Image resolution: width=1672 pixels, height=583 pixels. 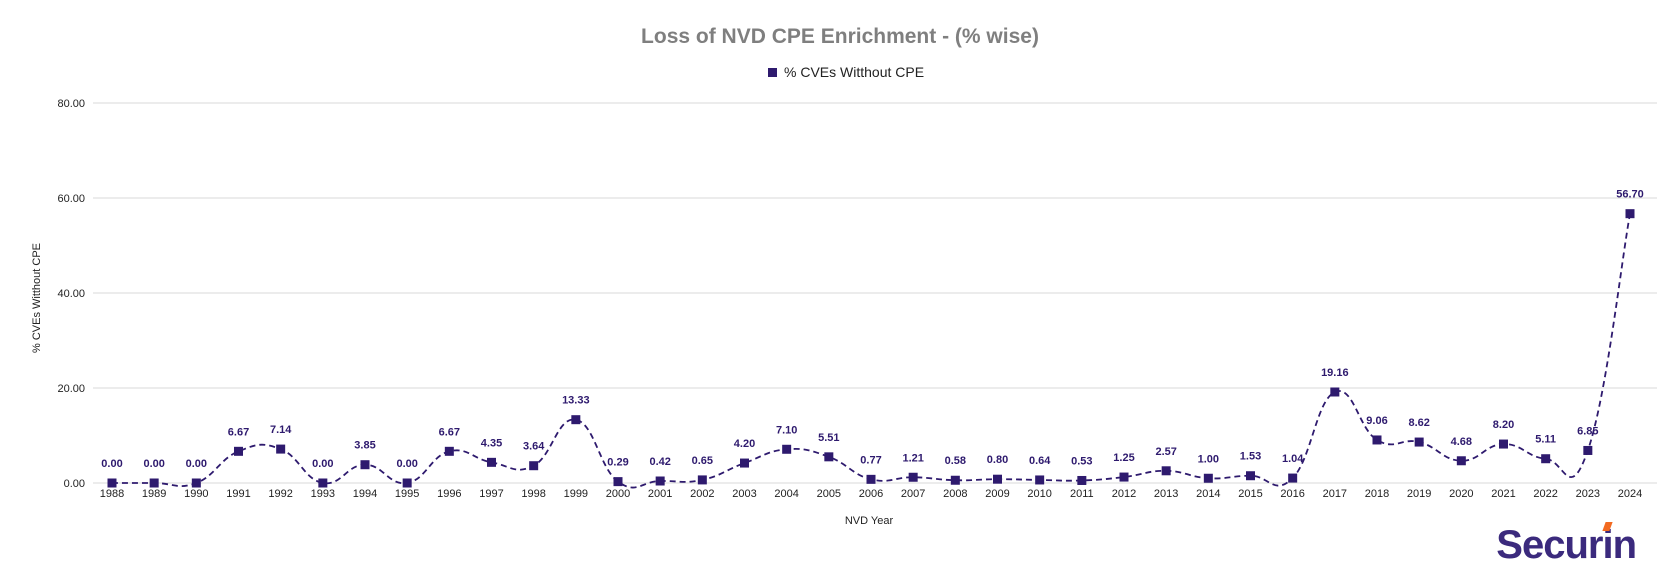 What do you see at coordinates (1040, 461) in the screenshot?
I see `data-label: 0.64` at bounding box center [1040, 461].